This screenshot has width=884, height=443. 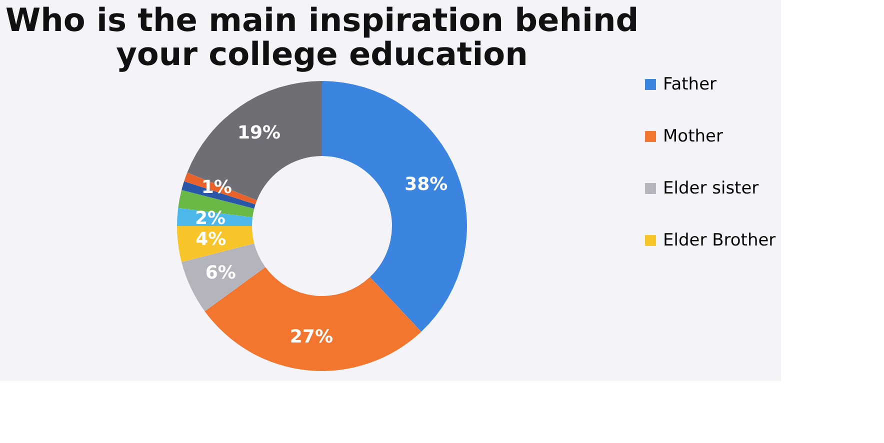 I want to click on legend-label: Elder Brother, so click(x=719, y=240).